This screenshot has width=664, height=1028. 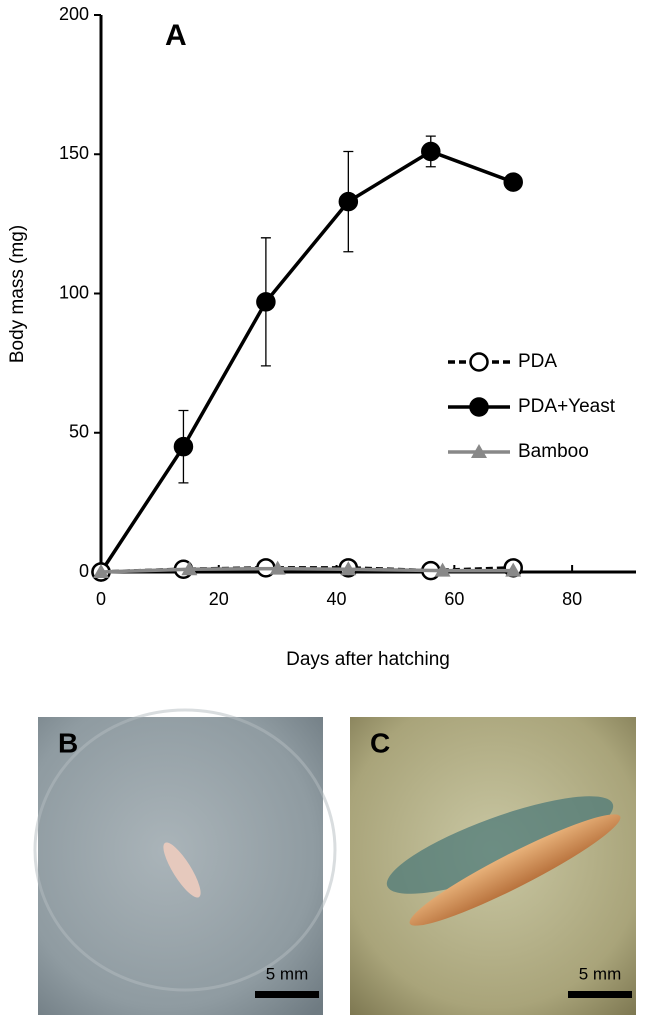 What do you see at coordinates (572, 599) in the screenshot?
I see `x-tick-label: 80` at bounding box center [572, 599].